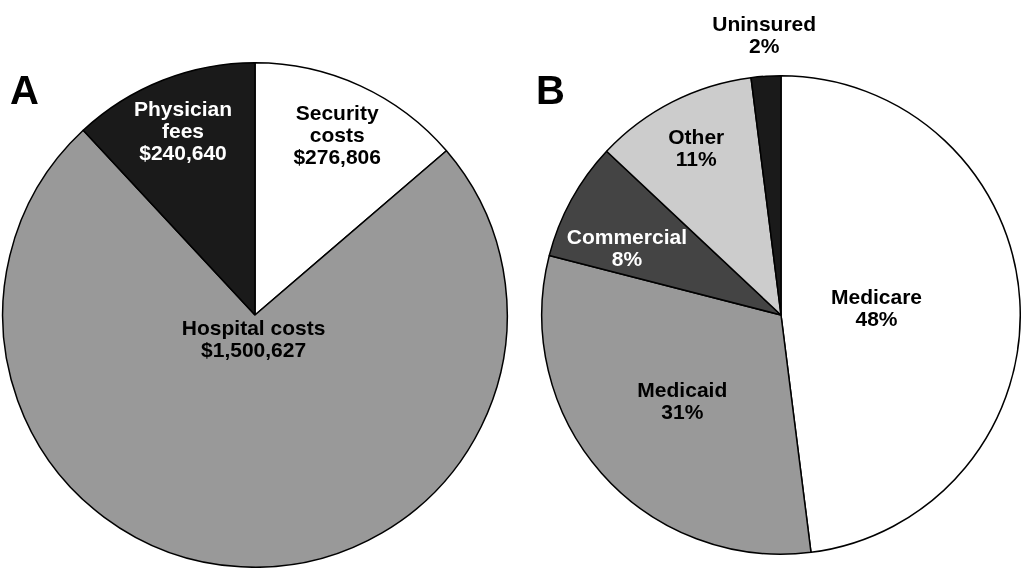  Describe the element at coordinates (550, 90) in the screenshot. I see `text: B` at that location.